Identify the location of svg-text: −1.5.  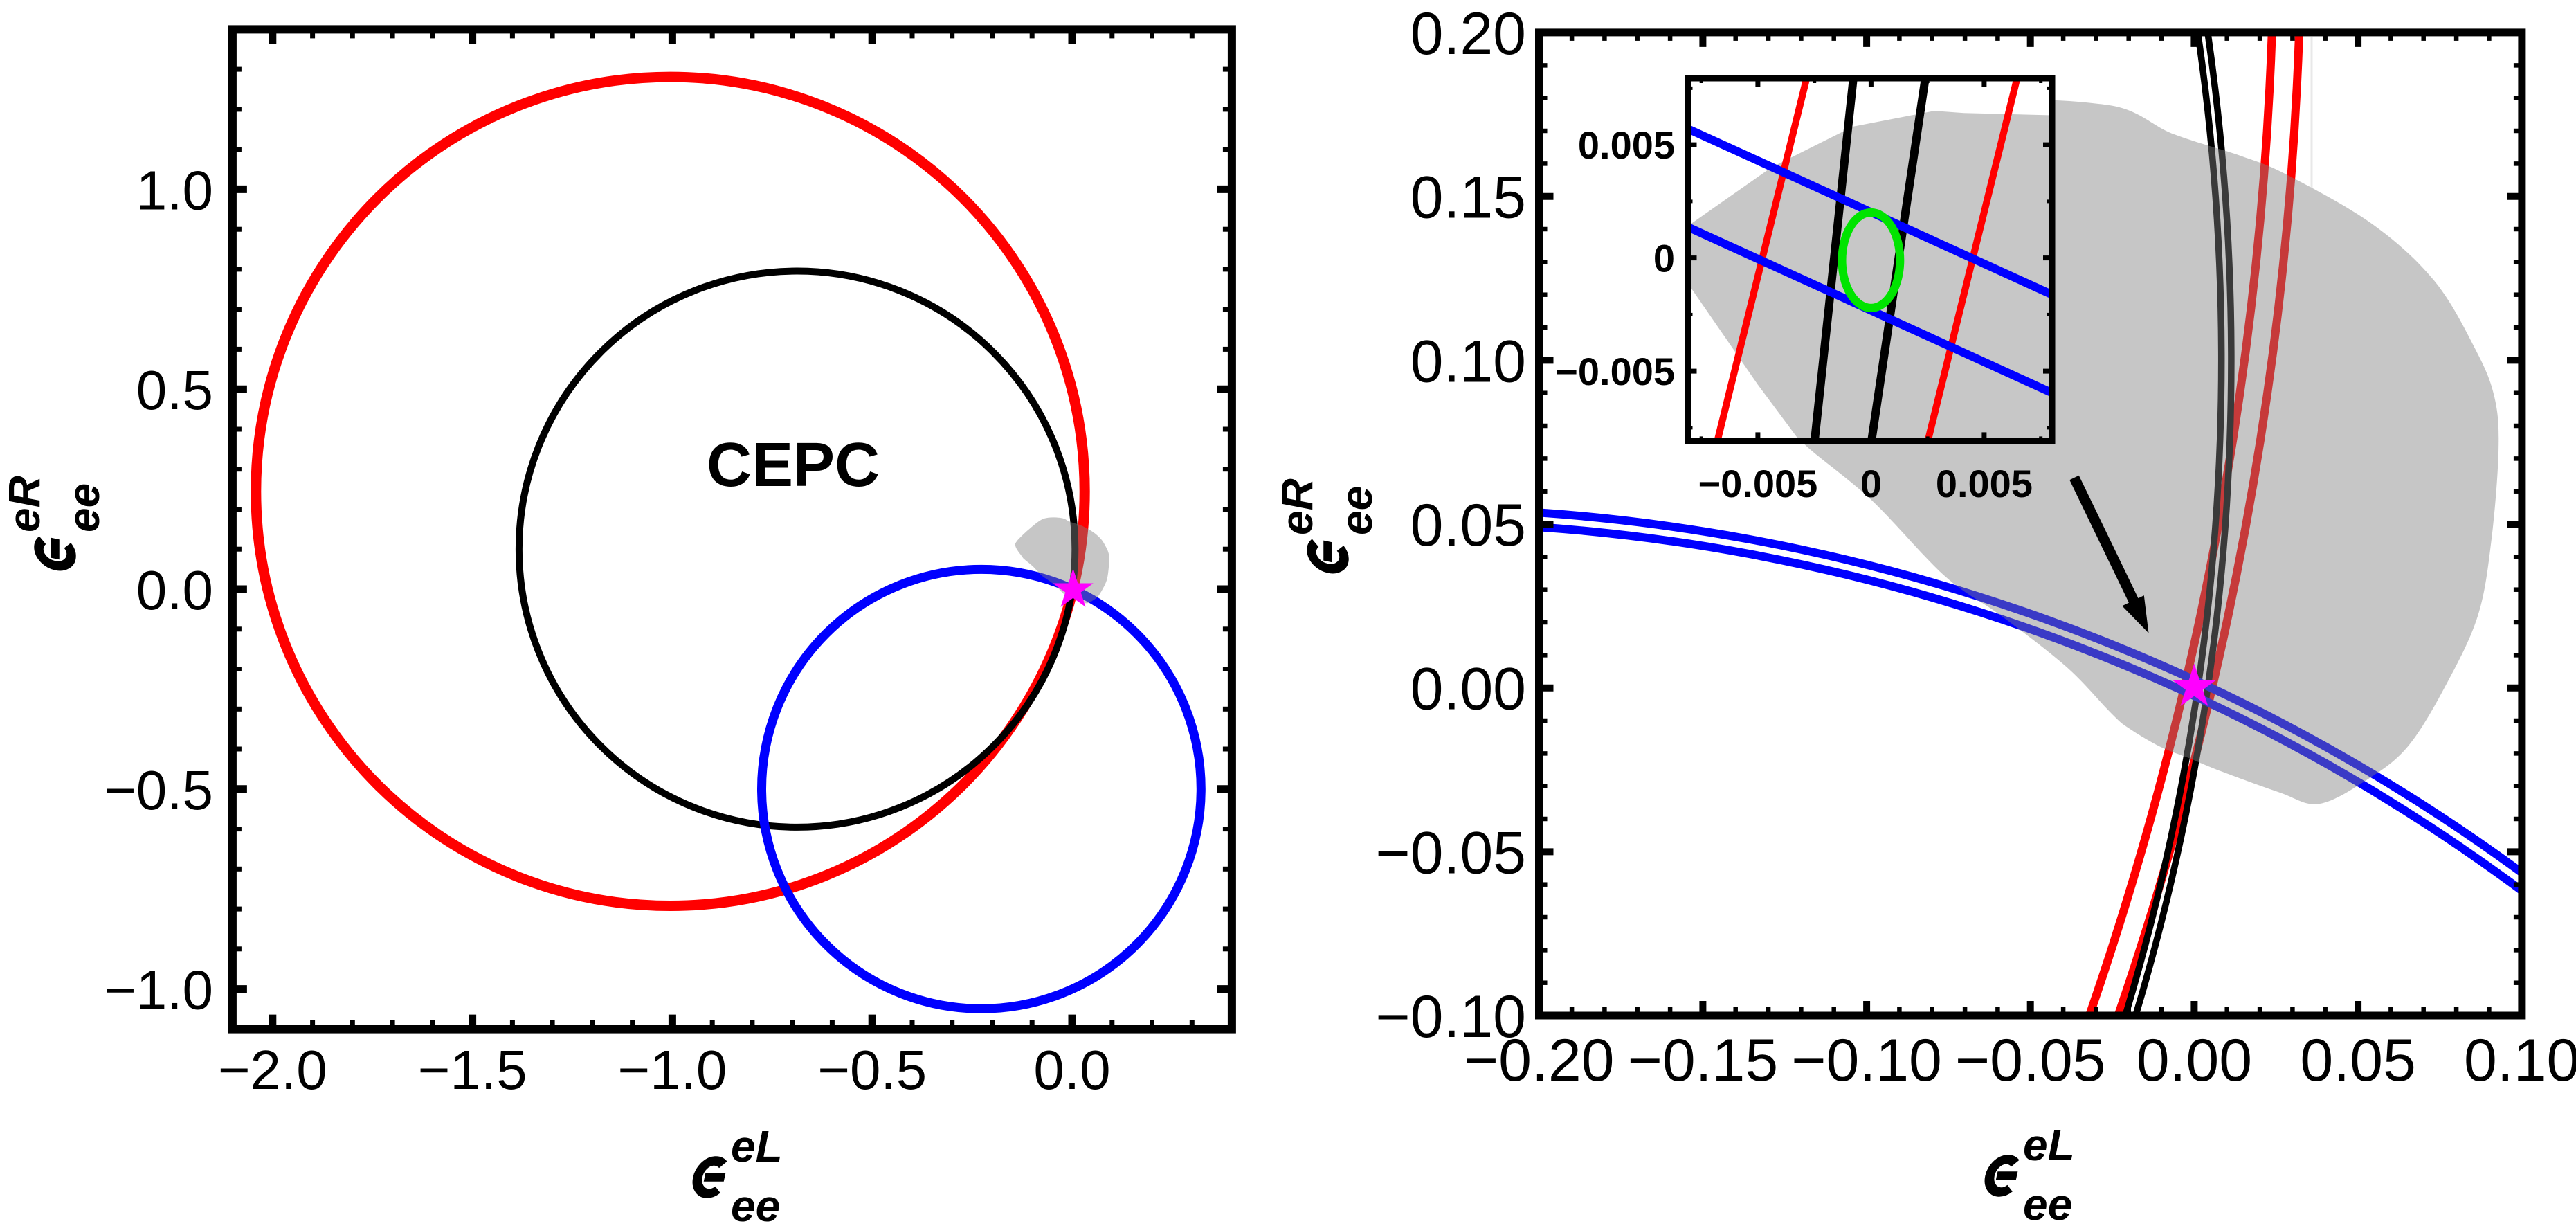
(472, 1070).